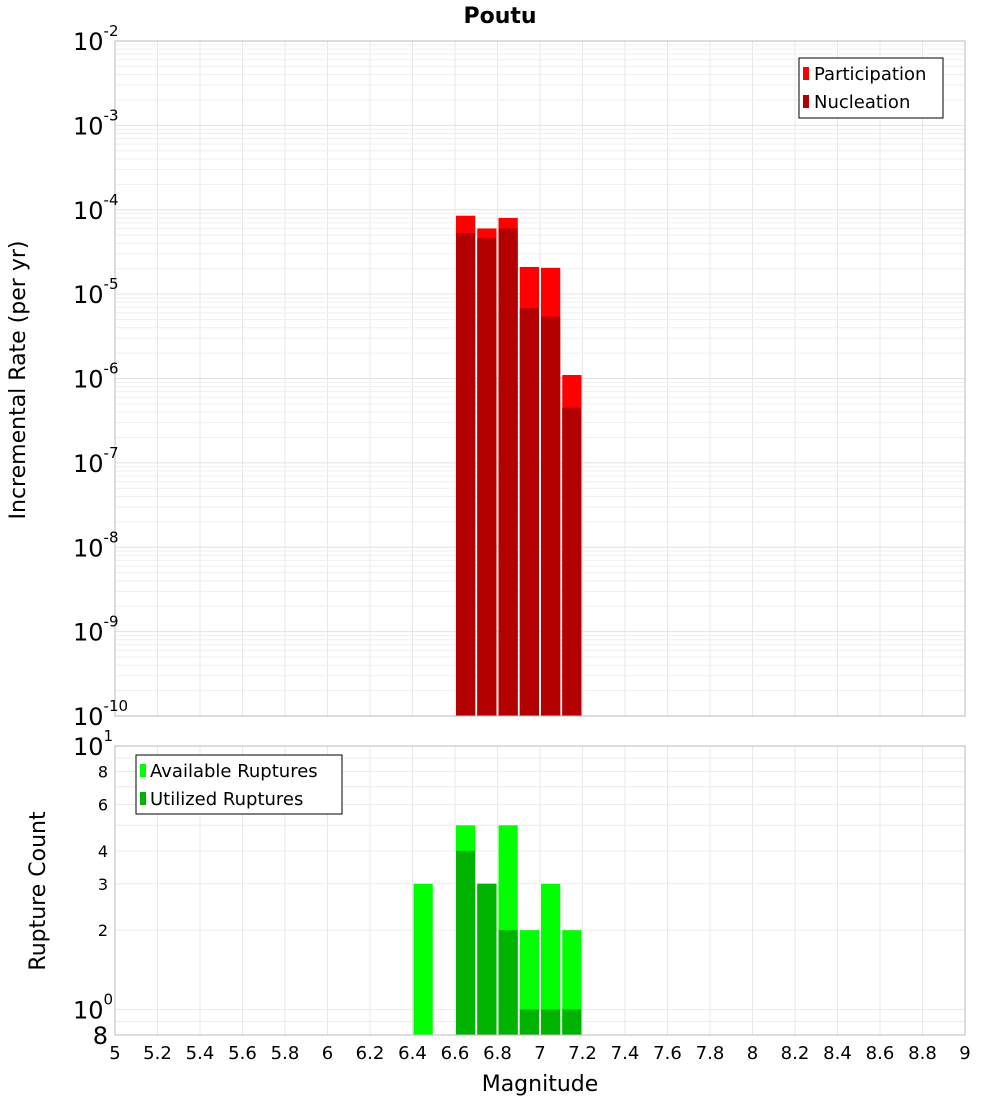 Image resolution: width=1000 pixels, height=1100 pixels. I want to click on top-y-tick-label: 10⁻⁷, so click(96, 461).